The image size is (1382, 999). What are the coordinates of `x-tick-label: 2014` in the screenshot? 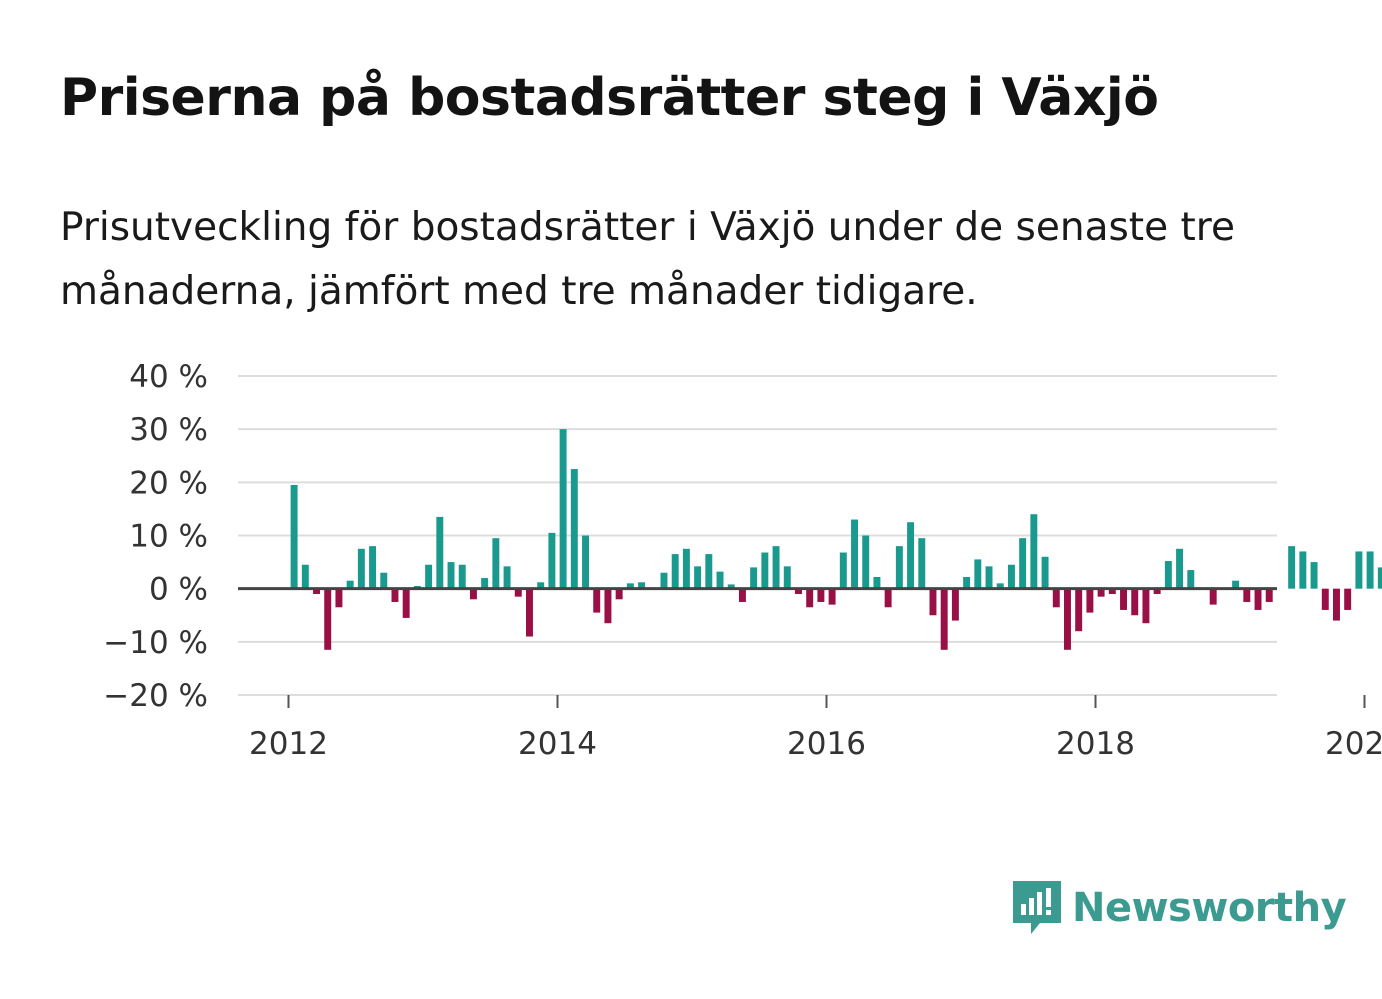 It's located at (557, 744).